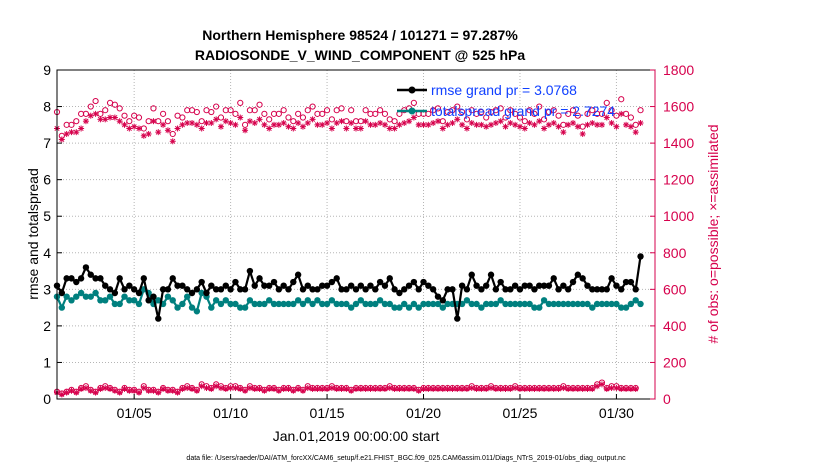  I want to click on y-axis-label: rmse and totalspread, so click(33, 234).